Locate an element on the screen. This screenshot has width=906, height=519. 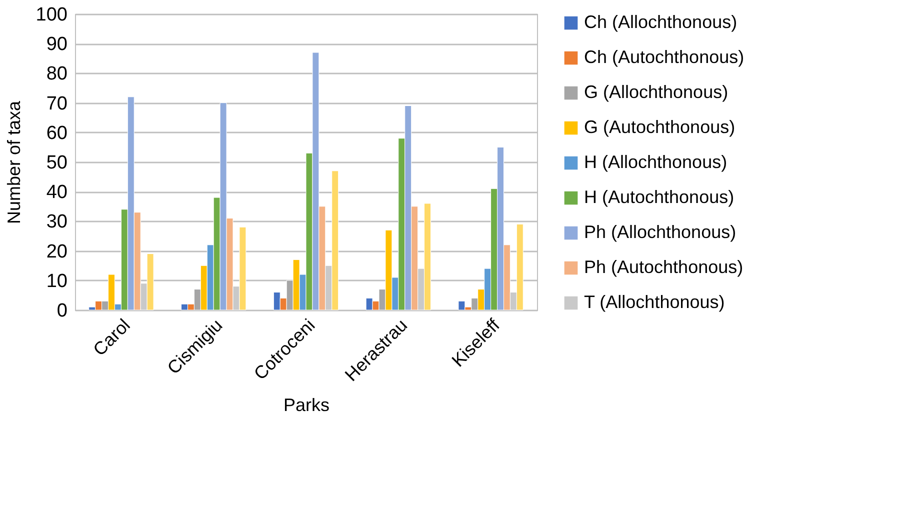
y-tick-label: 0 is located at coordinates (62, 311).